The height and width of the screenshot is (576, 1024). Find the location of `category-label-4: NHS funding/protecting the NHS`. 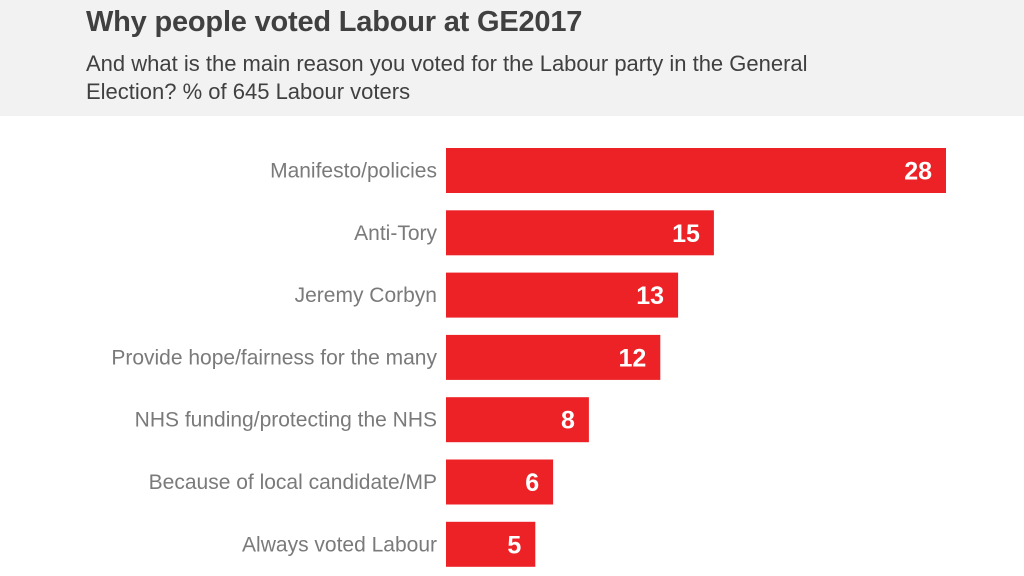

category-label-4: NHS funding/protecting the NHS is located at coordinates (286, 420).